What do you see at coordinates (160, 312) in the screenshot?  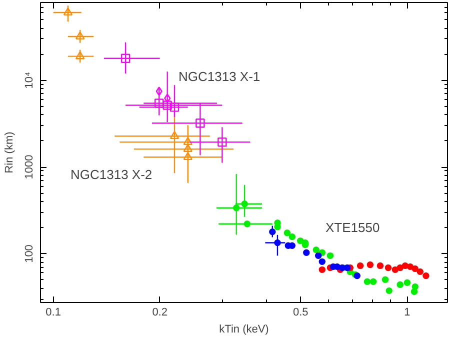 I see `x-tick-label: 0.2` at bounding box center [160, 312].